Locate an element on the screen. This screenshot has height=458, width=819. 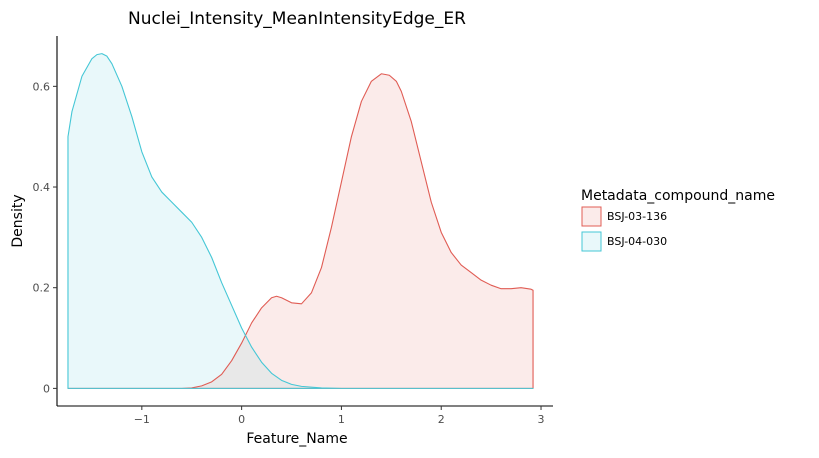
y-tick-label: 0.6 is located at coordinates (42, 86).